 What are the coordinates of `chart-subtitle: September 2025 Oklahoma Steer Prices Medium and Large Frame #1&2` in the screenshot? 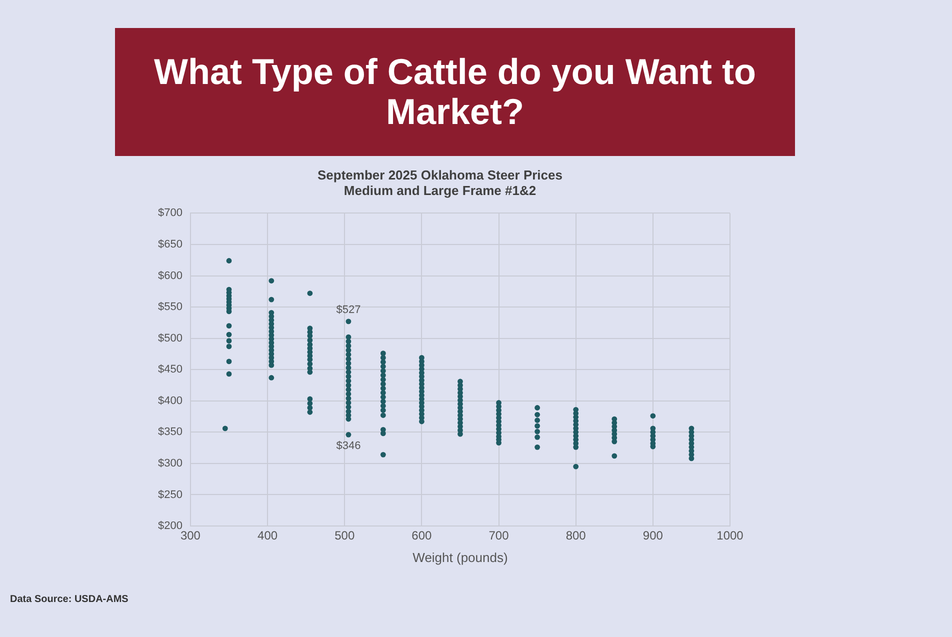 It's located at (440, 182).